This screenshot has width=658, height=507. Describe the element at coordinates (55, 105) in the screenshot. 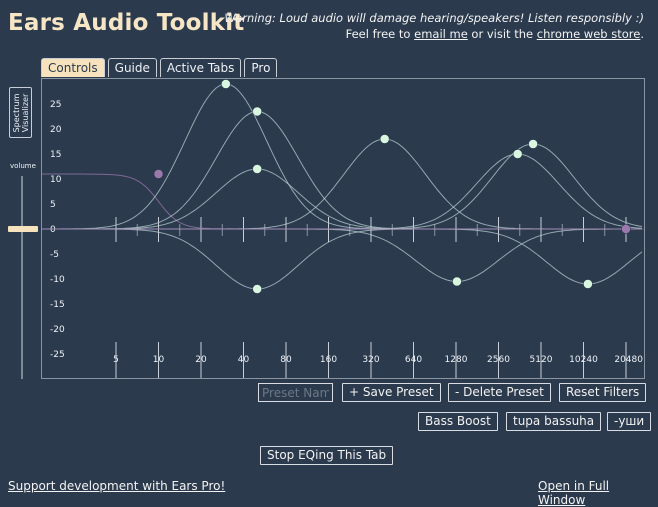

I see `y-tick-label: 25` at that location.